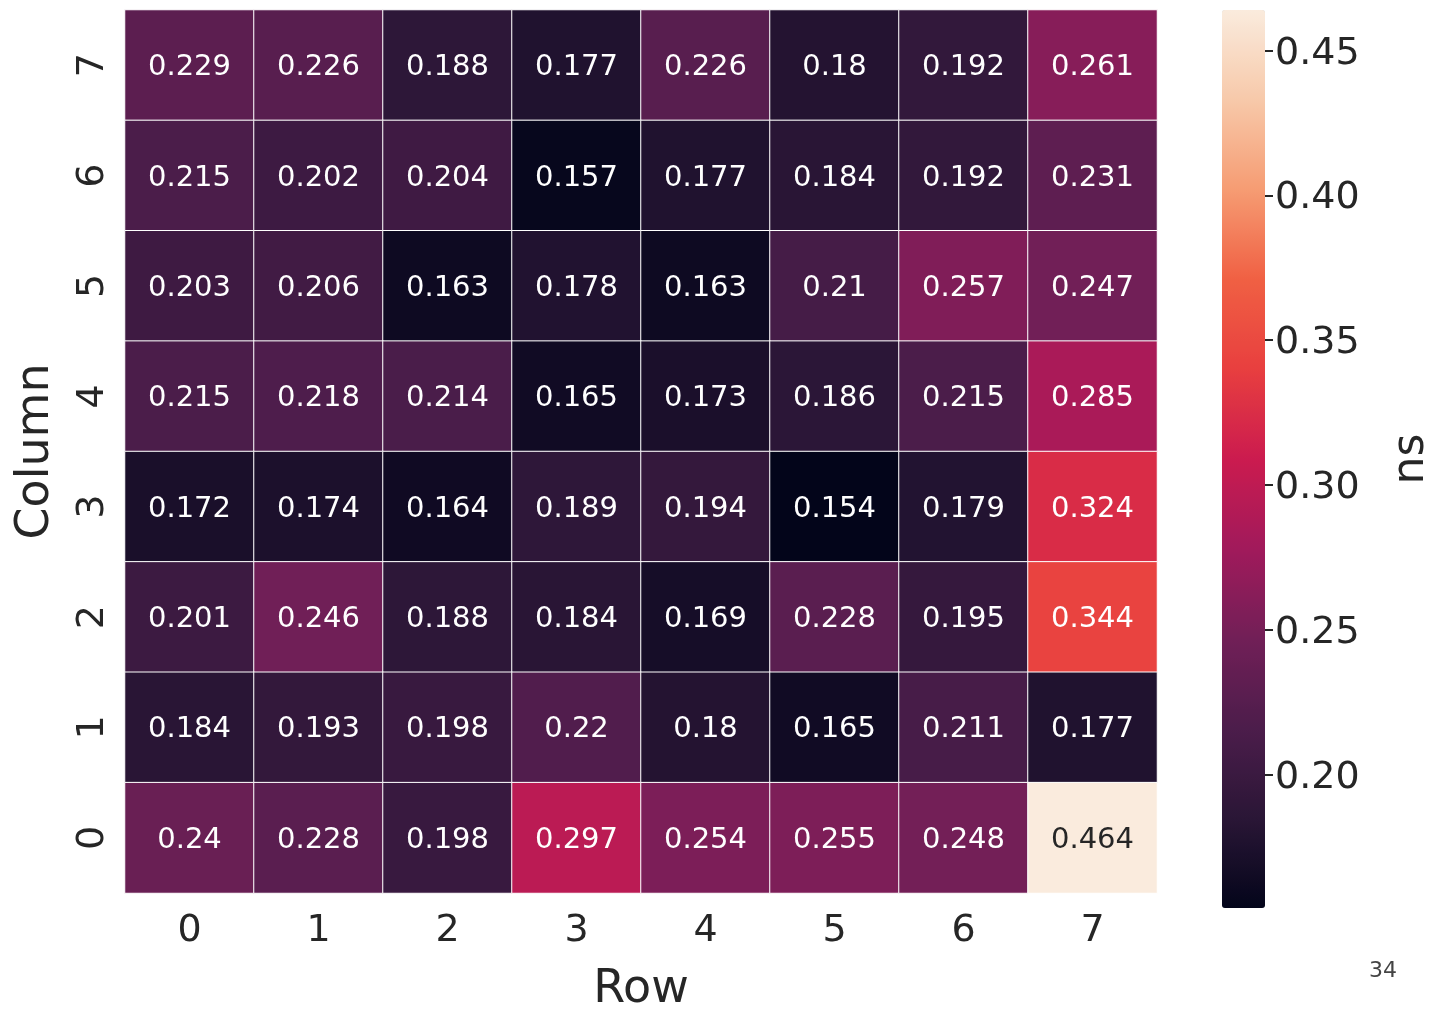 Image resolution: width=1435 pixels, height=1014 pixels. Describe the element at coordinates (90, 65) in the screenshot. I see `y-tick-label: 7` at that location.